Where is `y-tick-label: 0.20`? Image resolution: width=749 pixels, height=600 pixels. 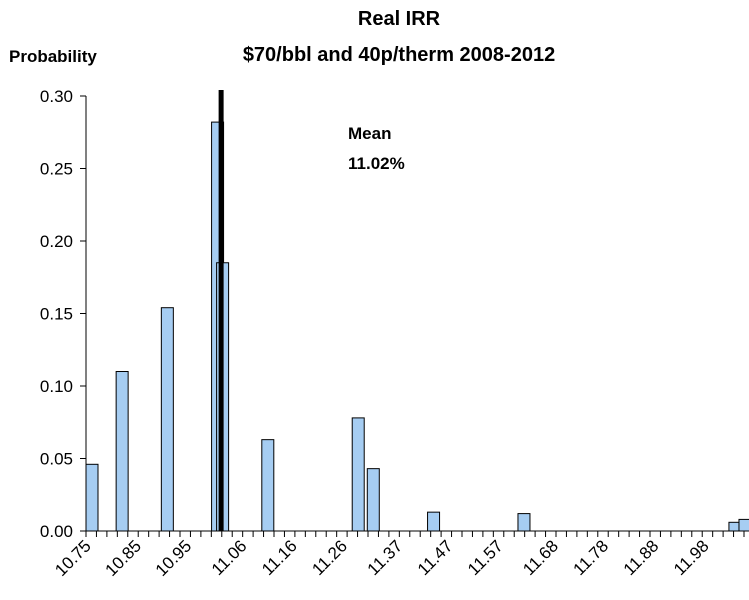
y-tick-label: 0.20 is located at coordinates (56, 241).